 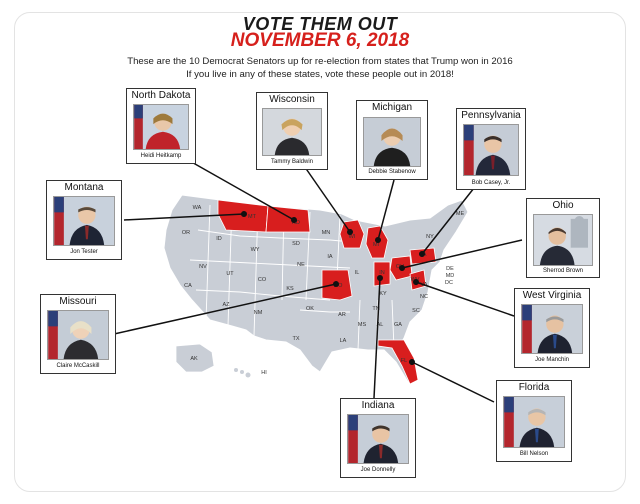 What do you see at coordinates (563, 205) in the screenshot?
I see `state-name: Ohio` at bounding box center [563, 205].